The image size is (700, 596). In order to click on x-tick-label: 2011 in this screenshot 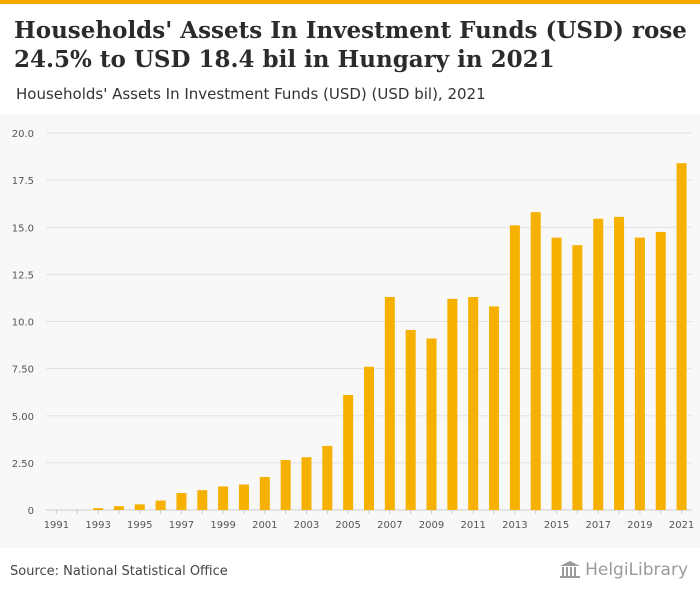, I will do `click(472, 525)`.